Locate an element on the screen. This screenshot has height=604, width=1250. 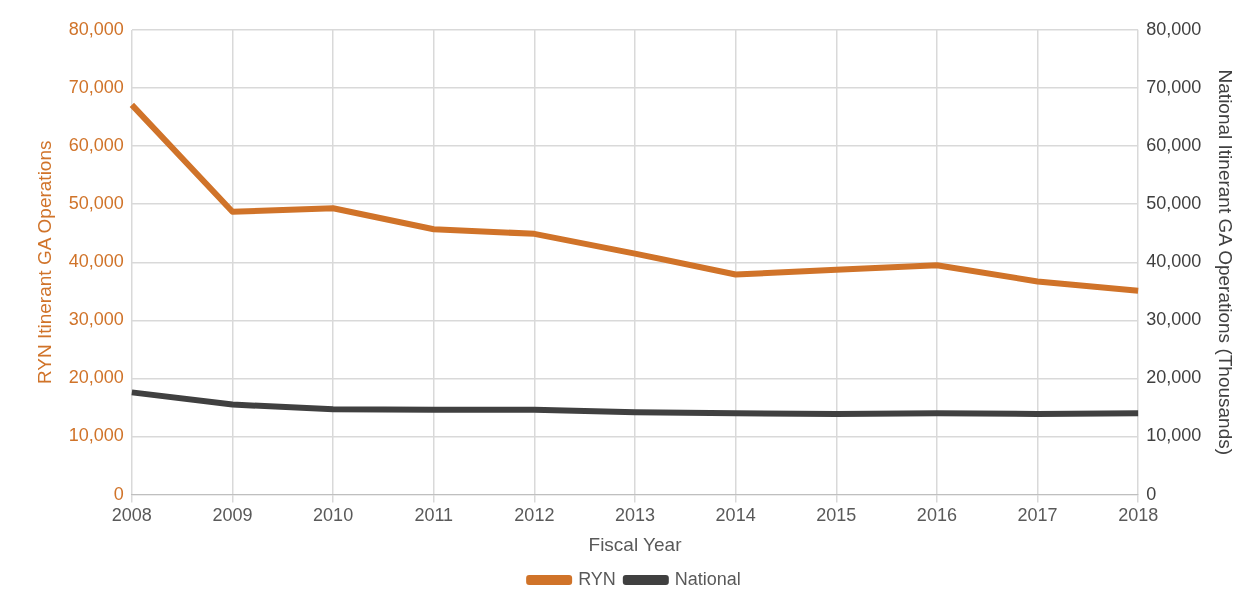
legend-label: National is located at coordinates (707, 578).